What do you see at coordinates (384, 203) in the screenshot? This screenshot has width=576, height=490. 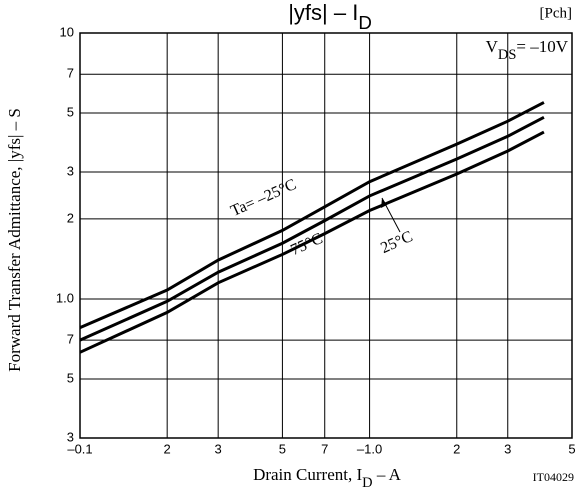 I see `arrow-head` at bounding box center [384, 203].